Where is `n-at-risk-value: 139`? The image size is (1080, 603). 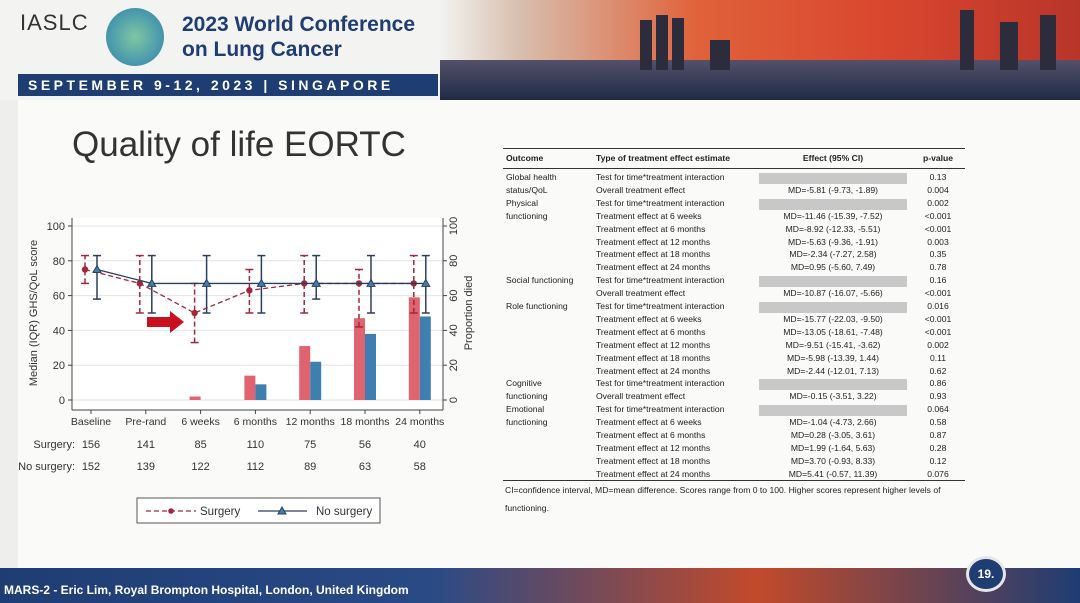
n-at-risk-value: 139 is located at coordinates (146, 467).